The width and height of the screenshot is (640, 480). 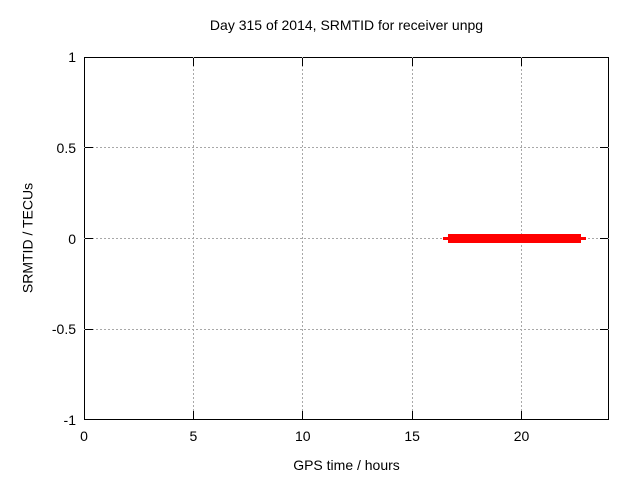 What do you see at coordinates (72, 57) in the screenshot?
I see `y-tick-label: 1` at bounding box center [72, 57].